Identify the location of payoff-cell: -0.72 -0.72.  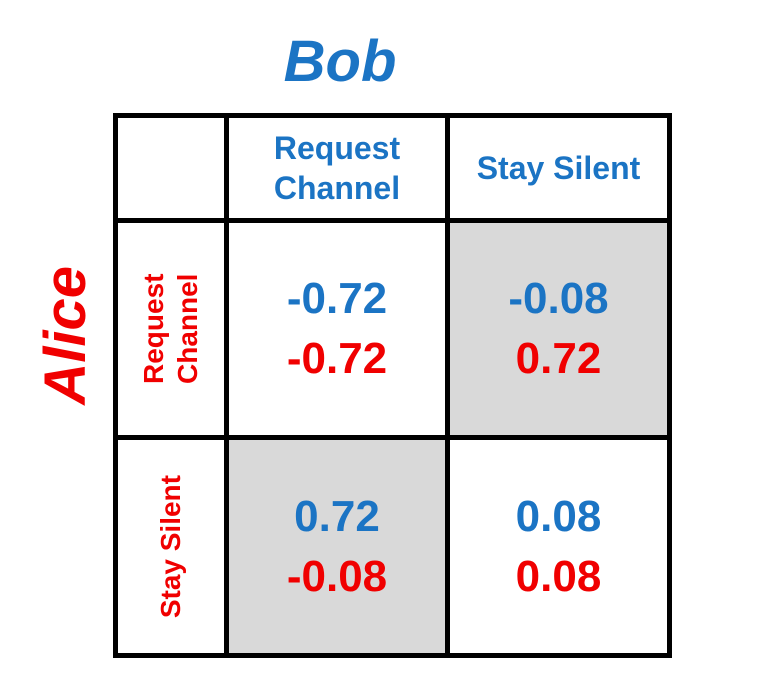
(337, 329).